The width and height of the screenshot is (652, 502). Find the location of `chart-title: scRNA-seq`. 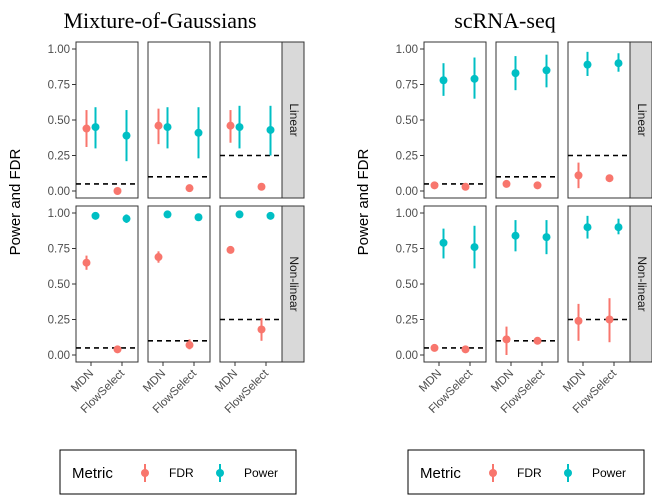

chart-title: scRNA-seq is located at coordinates (504, 20).